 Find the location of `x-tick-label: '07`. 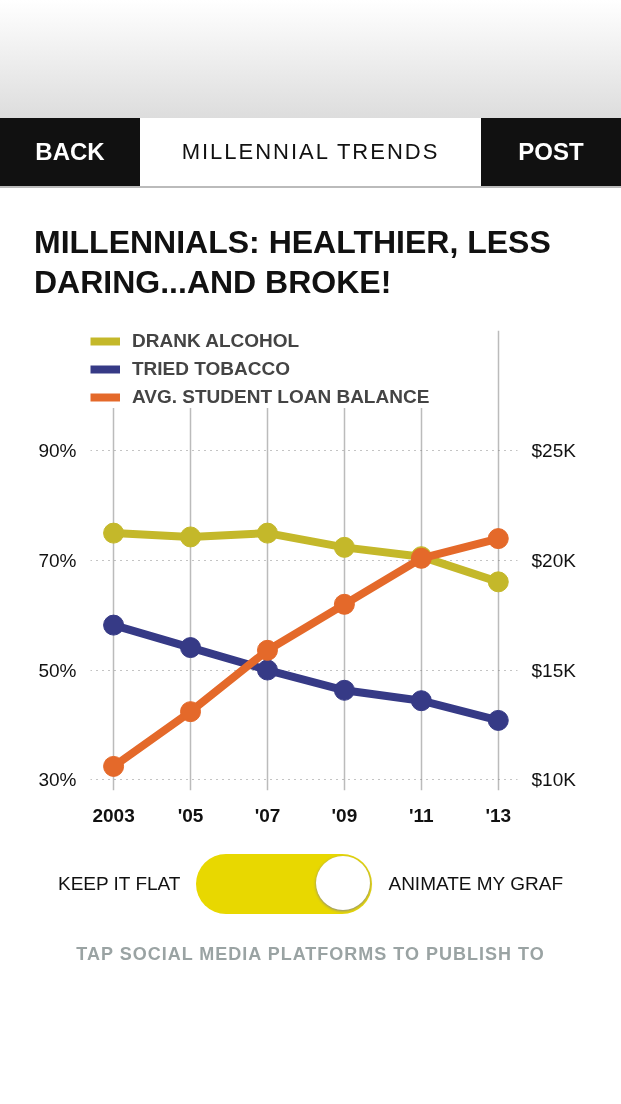

x-tick-label: '07 is located at coordinates (267, 815).